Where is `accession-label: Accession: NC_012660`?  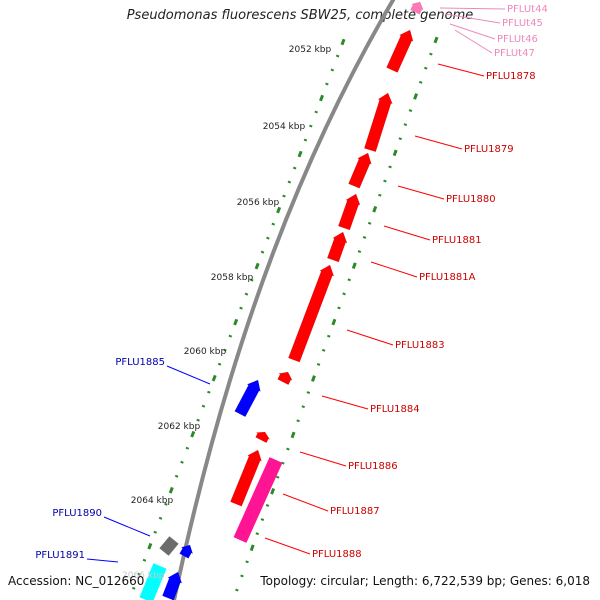 accession-label: Accession: NC_012660 is located at coordinates (76, 581).